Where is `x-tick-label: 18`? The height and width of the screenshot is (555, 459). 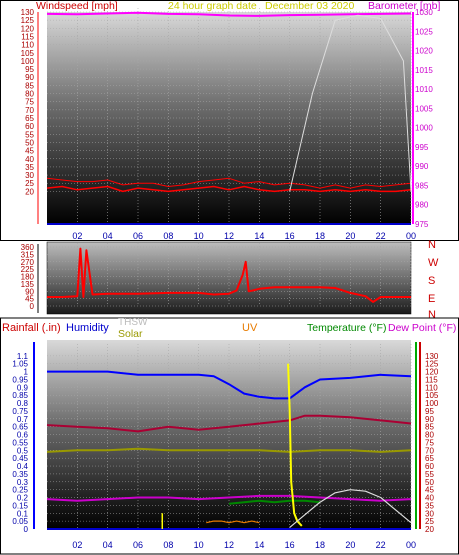
x-tick-label: 18 is located at coordinates (320, 545).